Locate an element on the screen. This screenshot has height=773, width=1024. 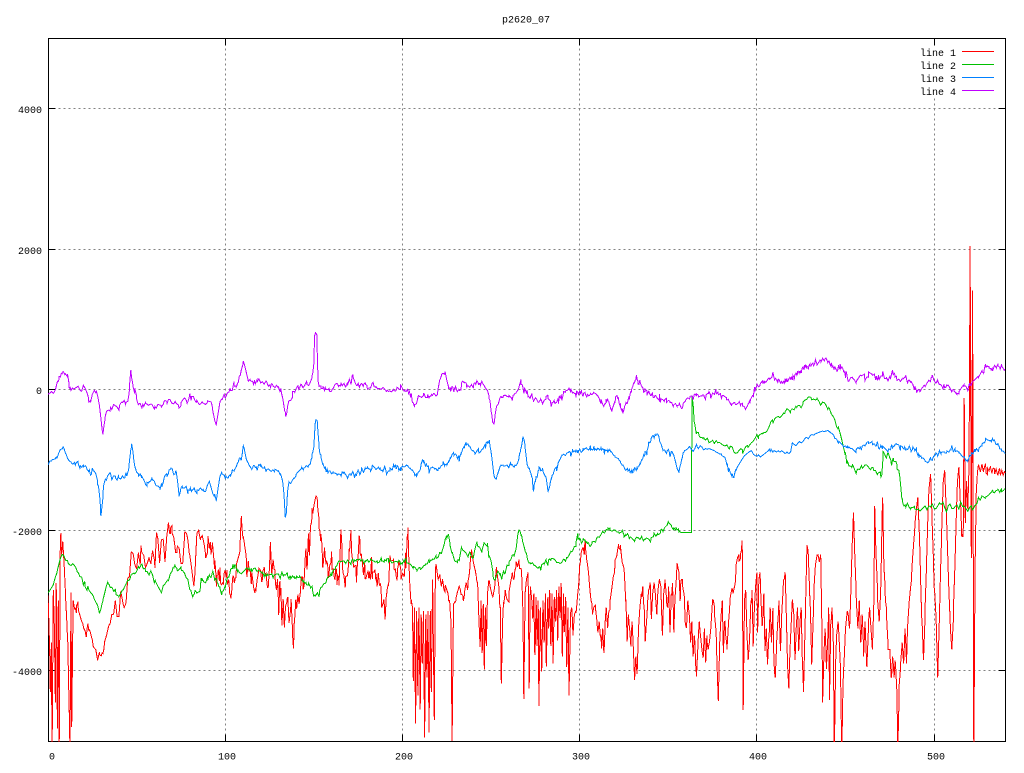
svg-text: line 2 is located at coordinates (938, 67).